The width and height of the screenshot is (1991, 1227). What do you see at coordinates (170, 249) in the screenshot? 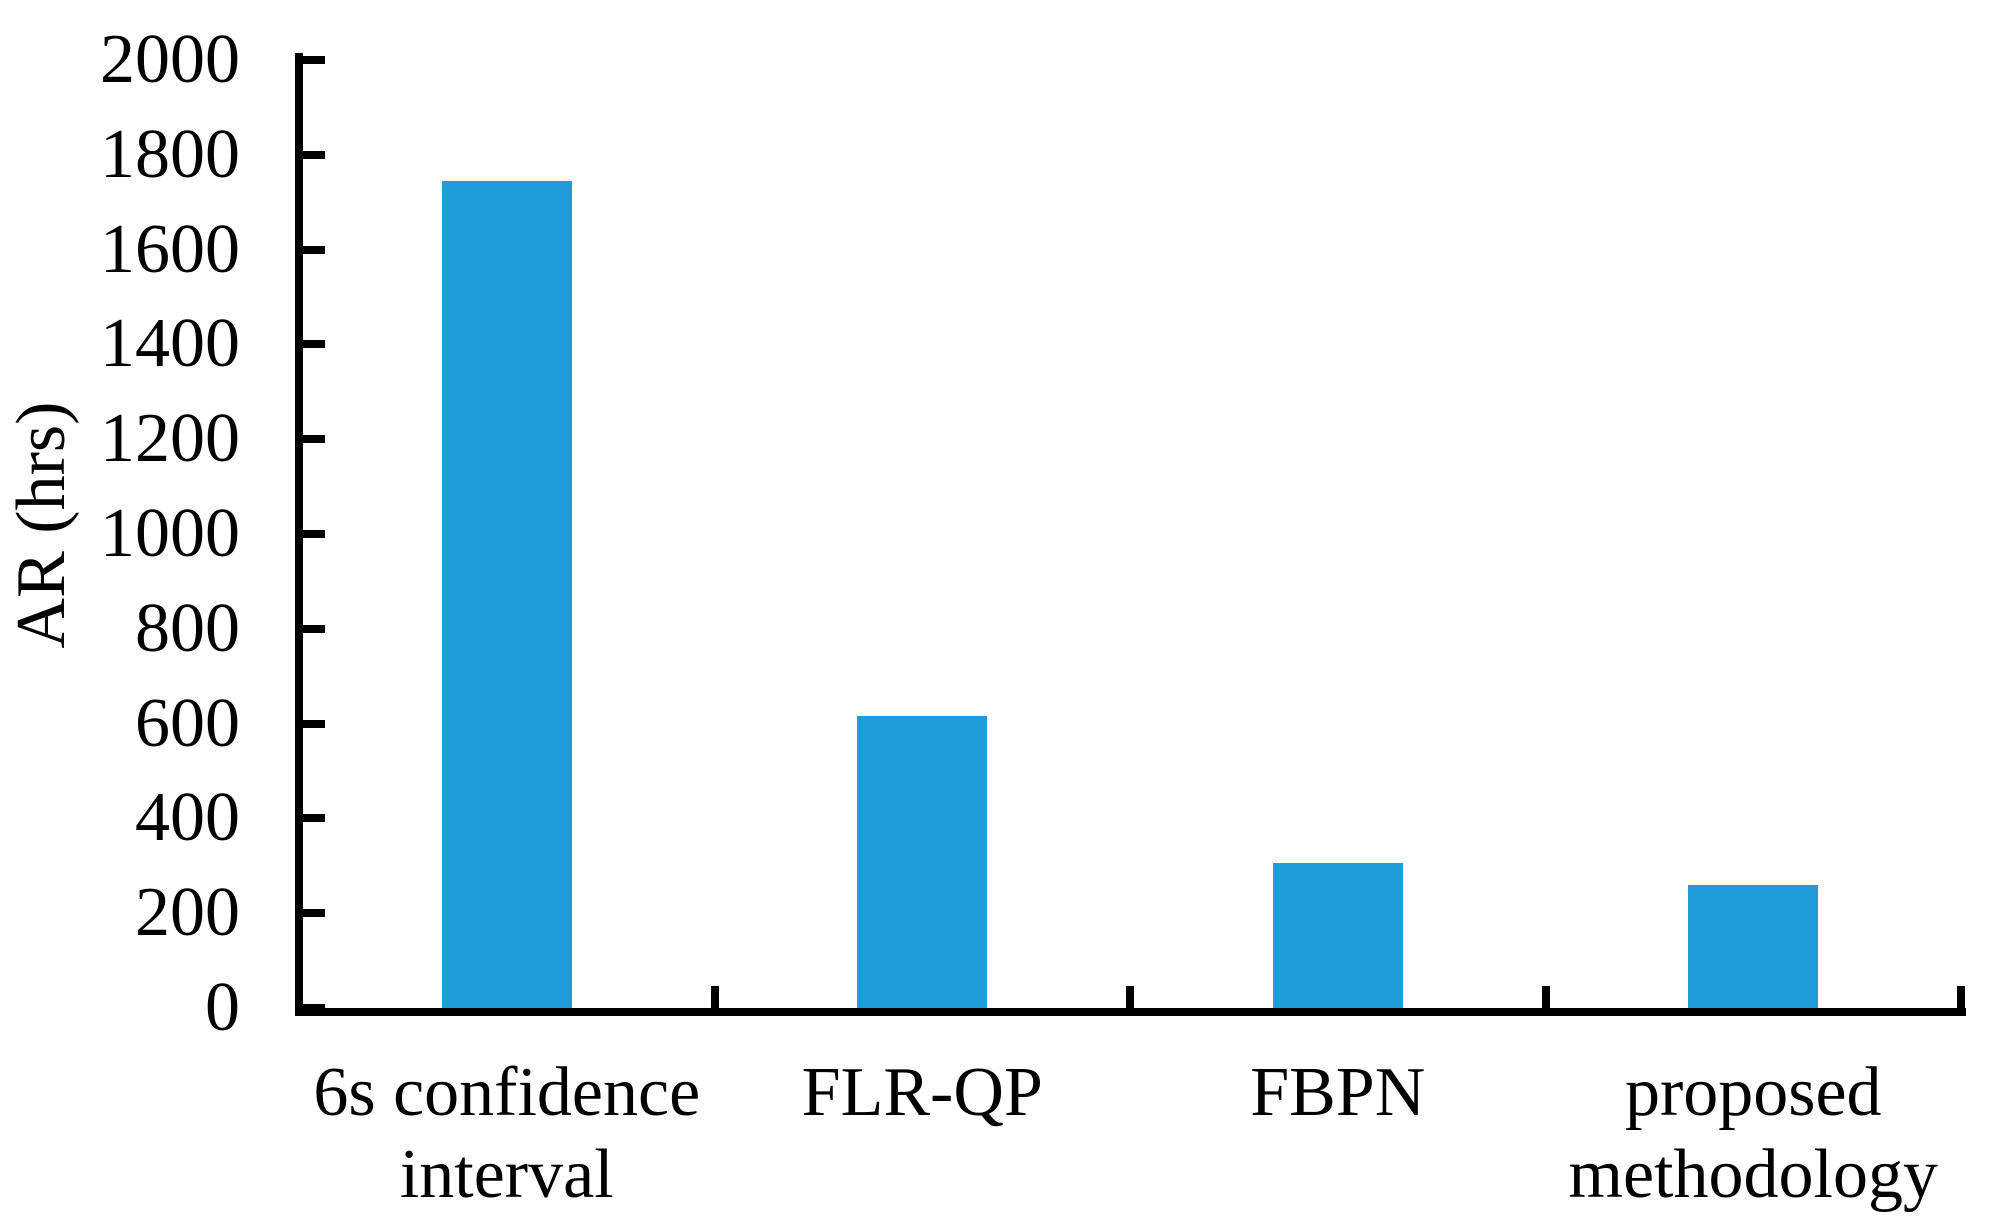
I see `y-tick-label: 1600` at bounding box center [170, 249].